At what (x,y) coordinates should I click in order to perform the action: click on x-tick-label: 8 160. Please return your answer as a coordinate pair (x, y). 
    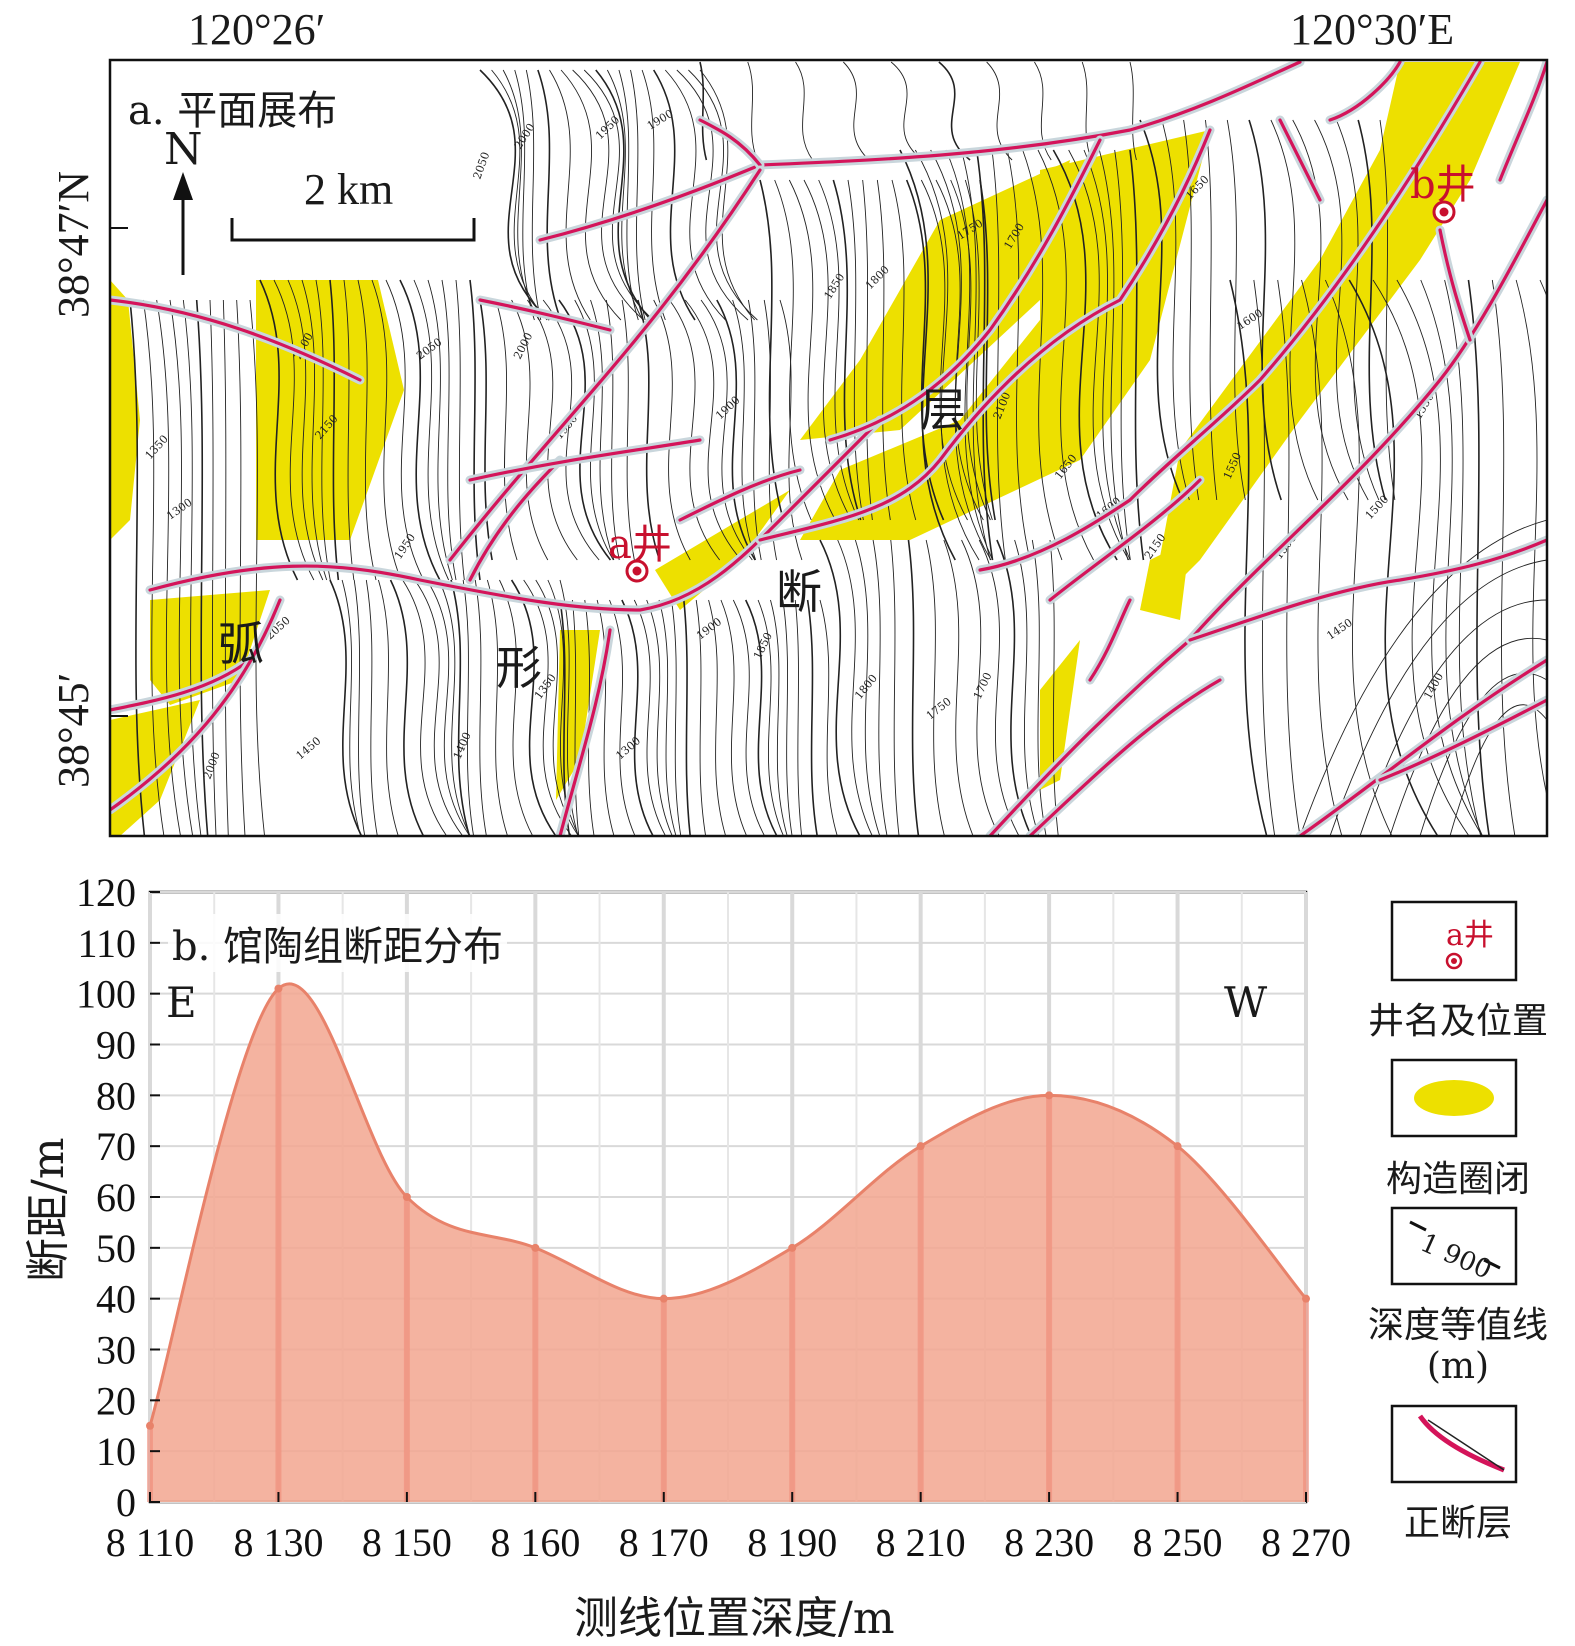
    Looking at the image, I should click on (535, 1542).